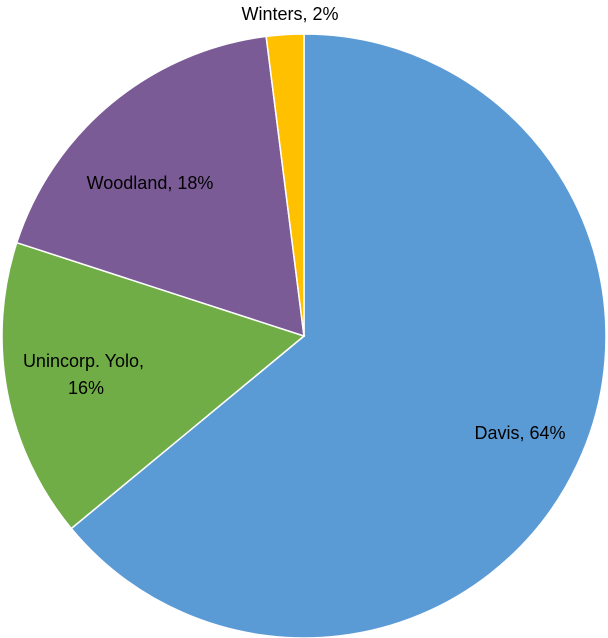 The height and width of the screenshot is (638, 608). I want to click on slice-label-winters: Winters, 2%, so click(289, 14).